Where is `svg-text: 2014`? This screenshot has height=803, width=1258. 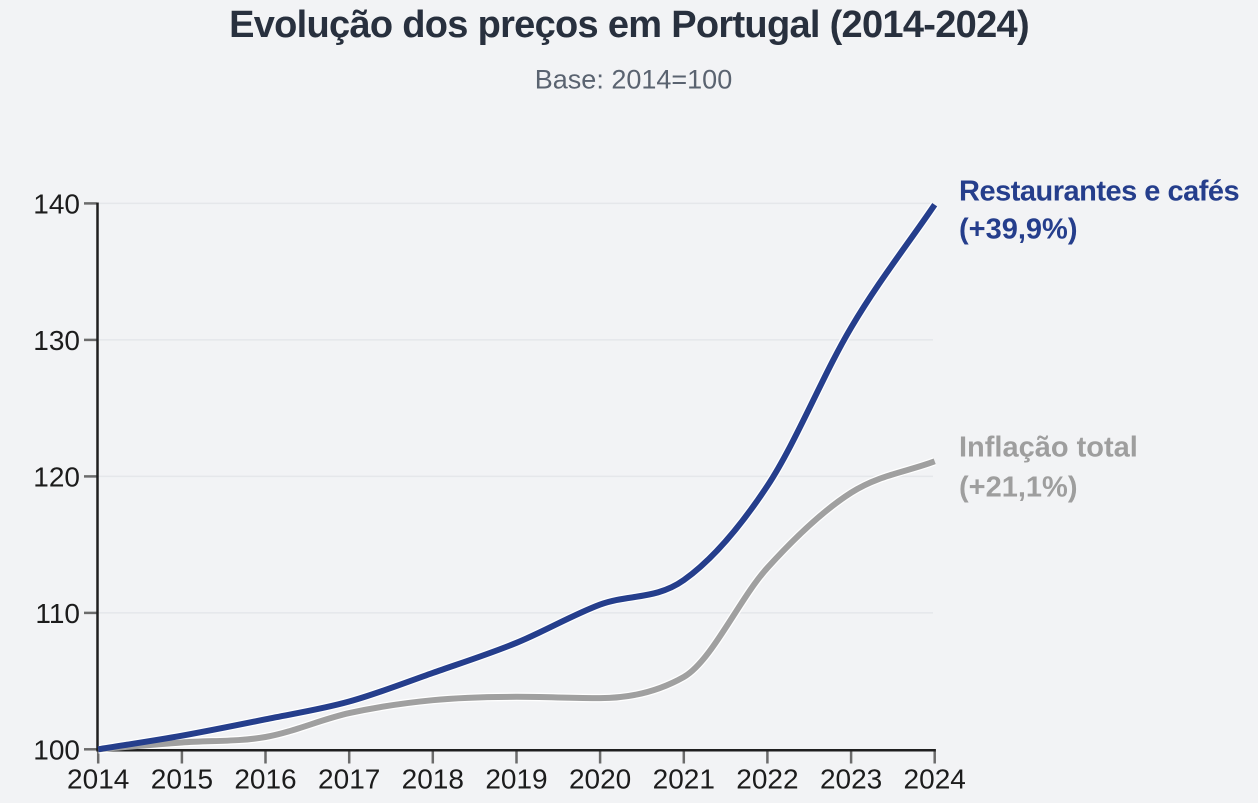
svg-text: 2014 is located at coordinates (98, 779).